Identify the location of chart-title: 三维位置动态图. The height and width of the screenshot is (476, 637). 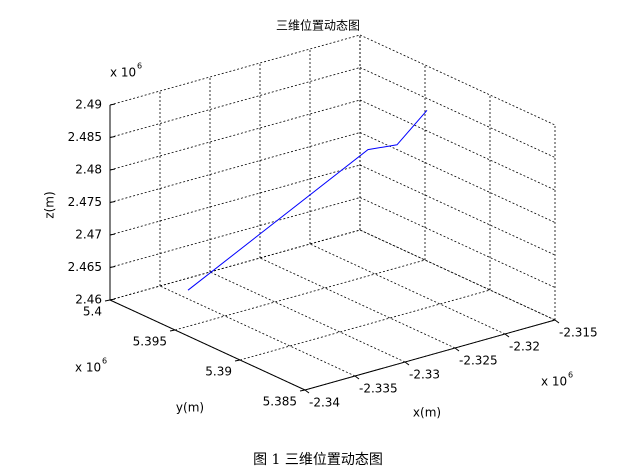
(318, 25).